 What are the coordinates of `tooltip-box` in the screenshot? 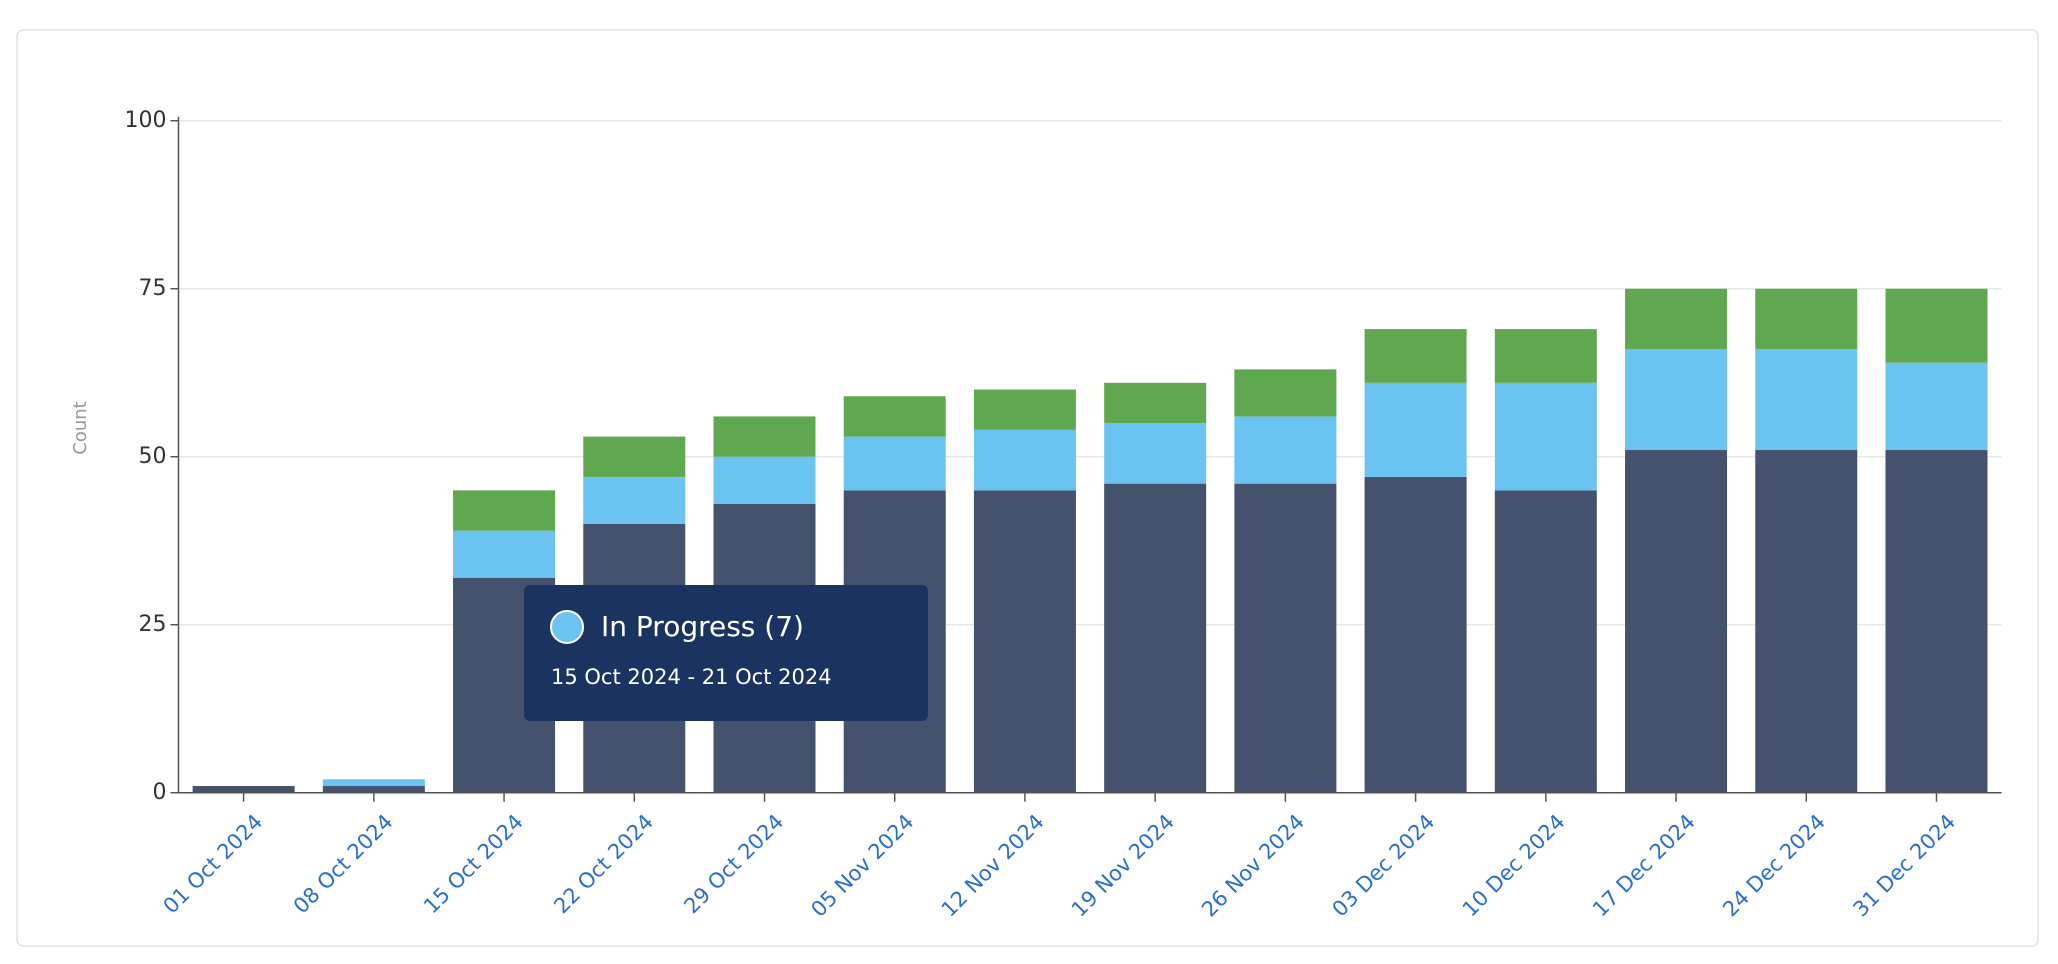 It's located at (726, 653).